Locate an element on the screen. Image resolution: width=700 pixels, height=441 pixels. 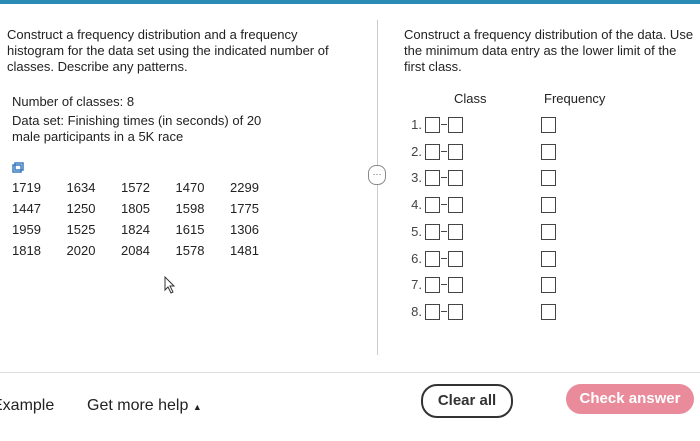
help-link: Get more help ▲ is located at coordinates (144, 405).